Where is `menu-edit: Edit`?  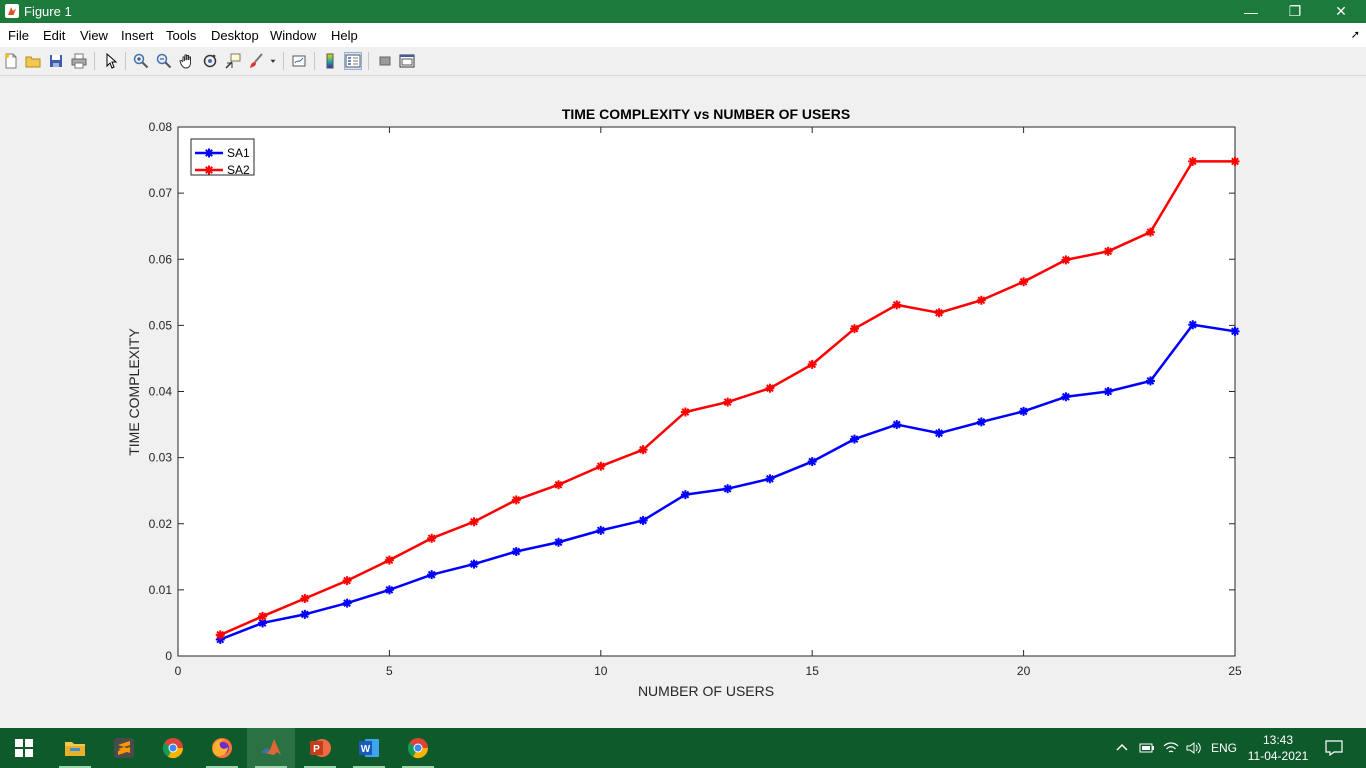
menu-edit: Edit is located at coordinates (54, 35).